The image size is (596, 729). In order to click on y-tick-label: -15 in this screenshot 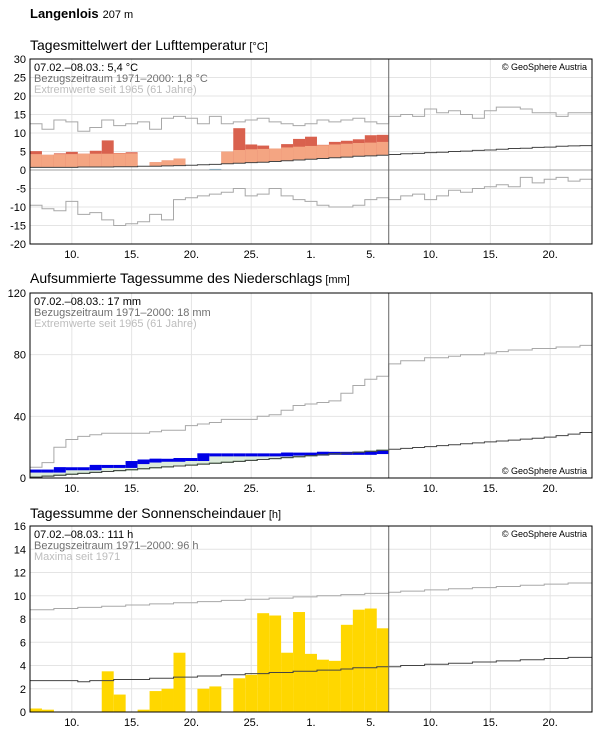, I will do `click(18, 227)`.